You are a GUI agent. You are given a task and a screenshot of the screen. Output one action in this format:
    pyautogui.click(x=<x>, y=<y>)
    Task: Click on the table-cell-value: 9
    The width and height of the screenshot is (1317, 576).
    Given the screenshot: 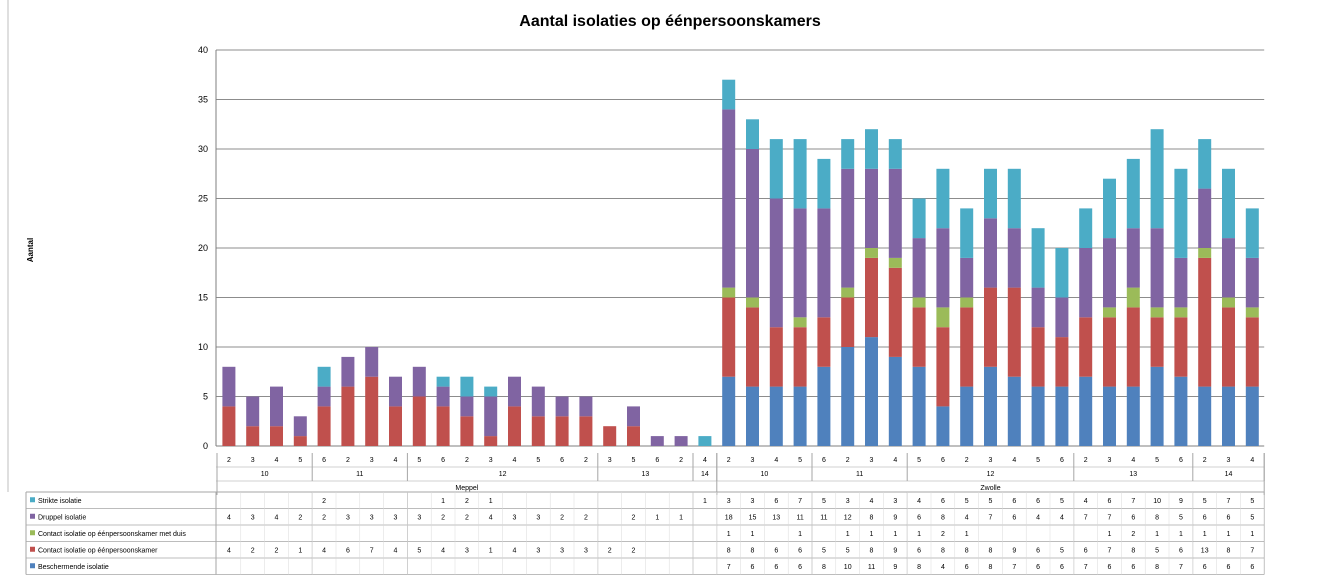 What is the action you would take?
    pyautogui.click(x=1014, y=550)
    